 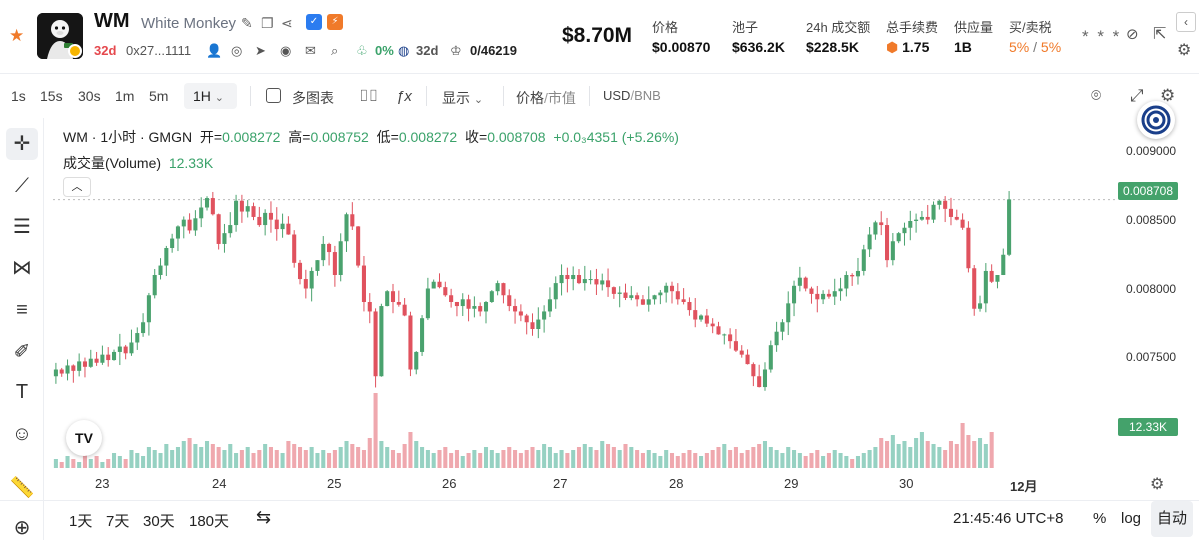 What do you see at coordinates (1132, 34) in the screenshot?
I see `eye-off-icon: ⊘` at bounding box center [1132, 34].